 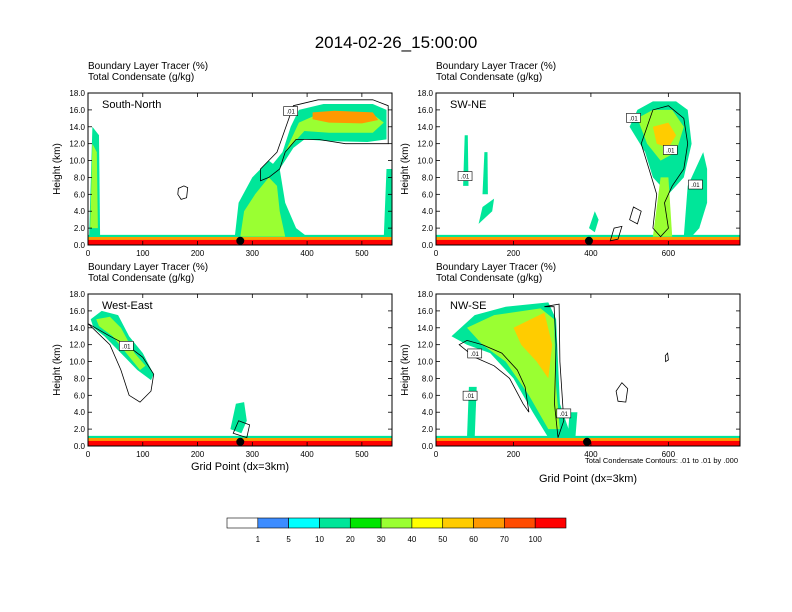 I want to click on figure-title: 2014-02-26_15:00:00, so click(x=396, y=42).